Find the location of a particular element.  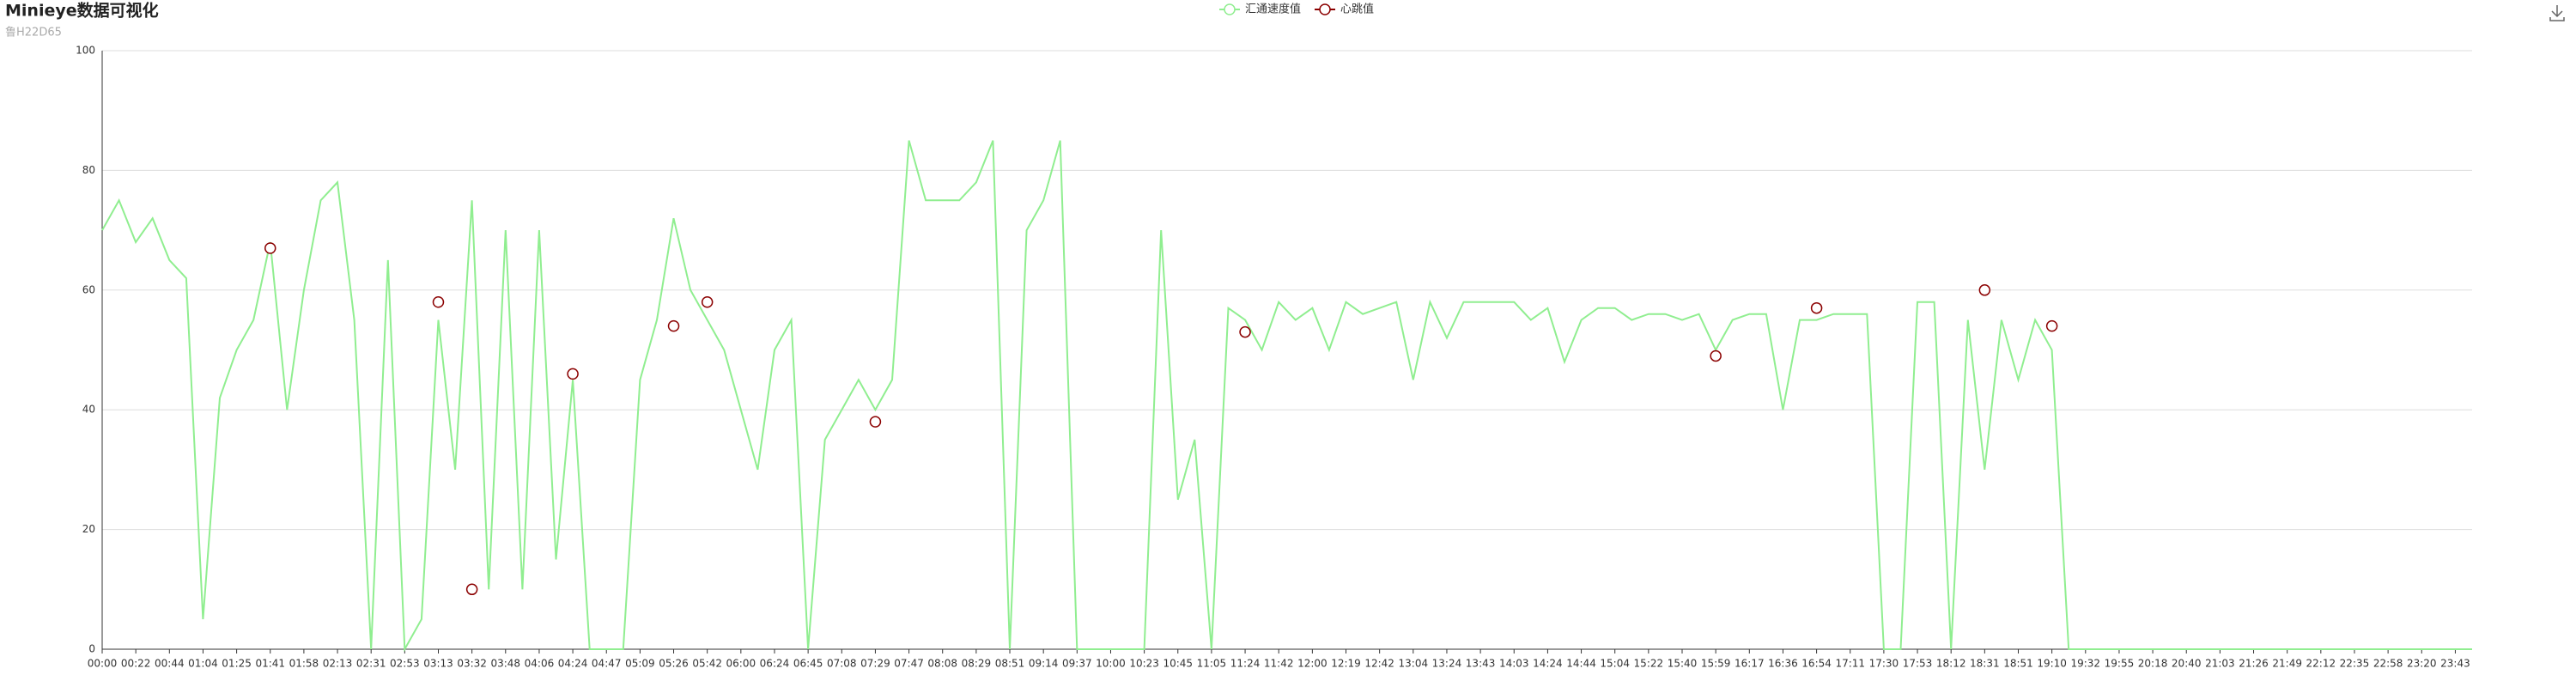

x-tick-label: 06:00 is located at coordinates (741, 664).